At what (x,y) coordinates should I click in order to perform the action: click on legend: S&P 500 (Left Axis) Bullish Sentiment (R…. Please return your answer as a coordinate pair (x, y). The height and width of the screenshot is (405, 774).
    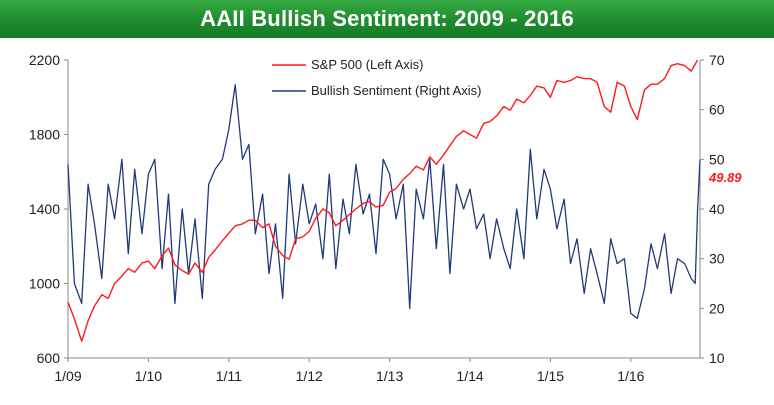
    Looking at the image, I should click on (377, 77).